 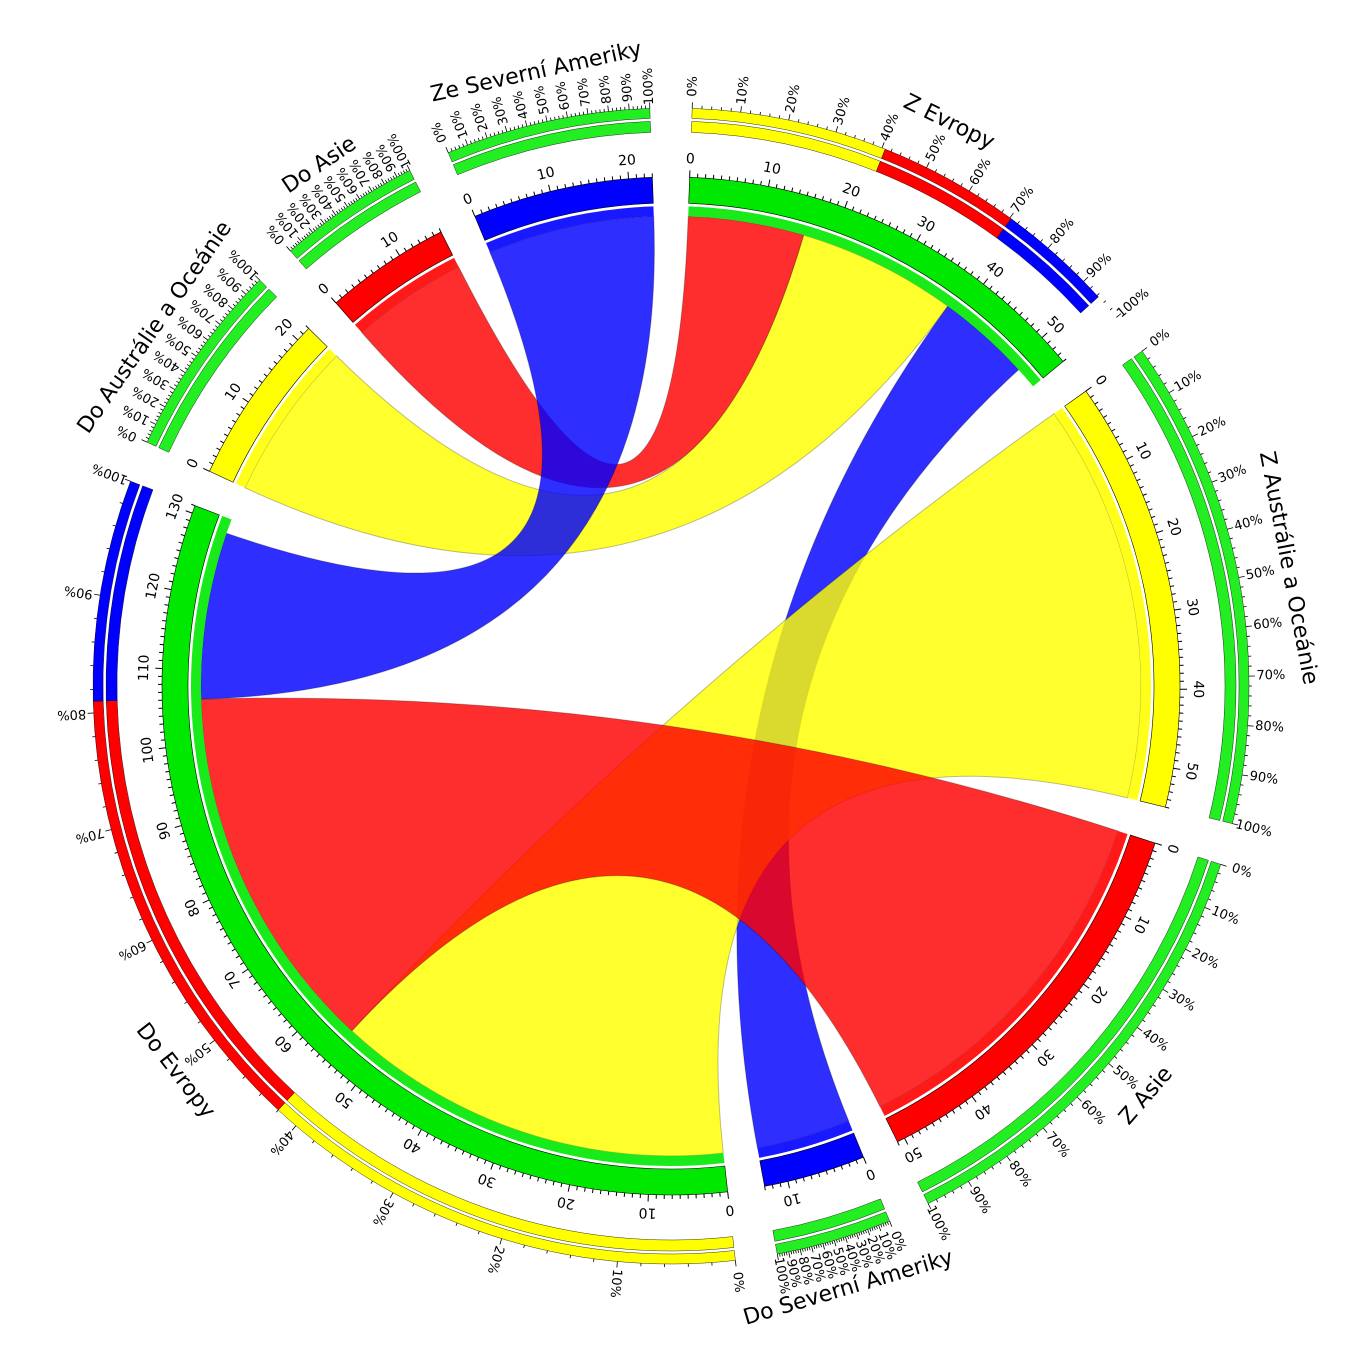 I want to click on percent-tick-label: 90%, so click(x=627, y=88).